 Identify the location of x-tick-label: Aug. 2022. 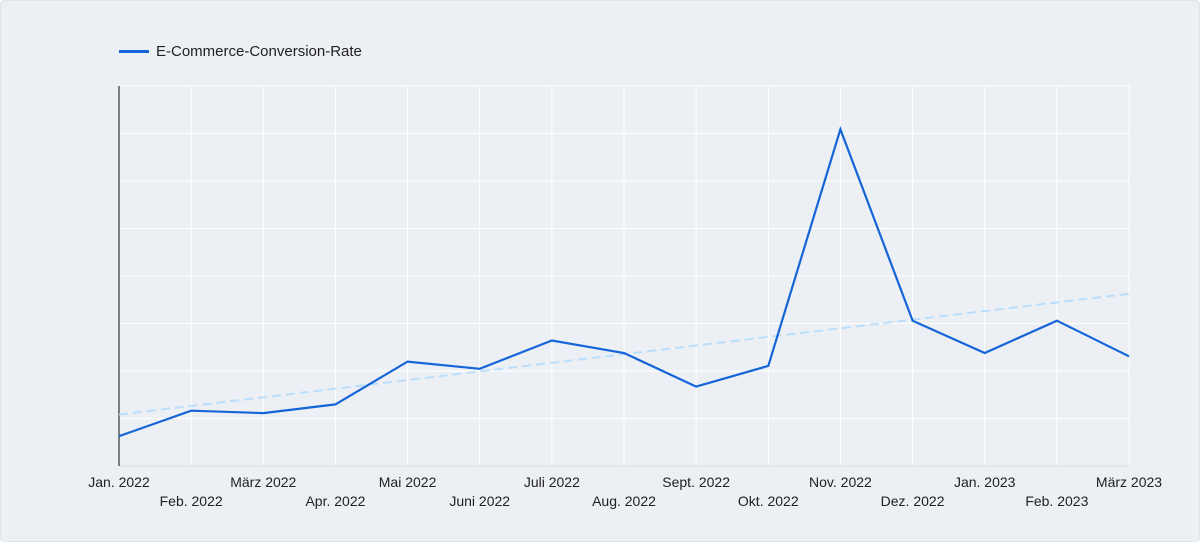
(624, 501).